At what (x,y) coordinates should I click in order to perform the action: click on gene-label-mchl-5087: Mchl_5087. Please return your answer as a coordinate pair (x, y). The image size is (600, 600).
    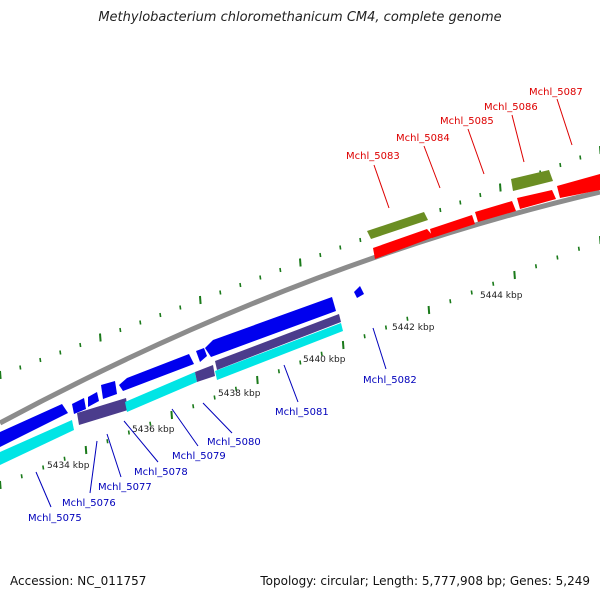
    Looking at the image, I should click on (556, 92).